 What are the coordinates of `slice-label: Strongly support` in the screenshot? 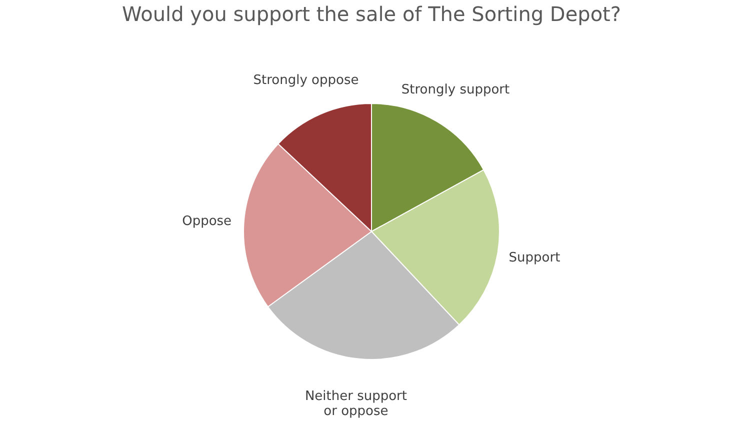 It's located at (455, 90).